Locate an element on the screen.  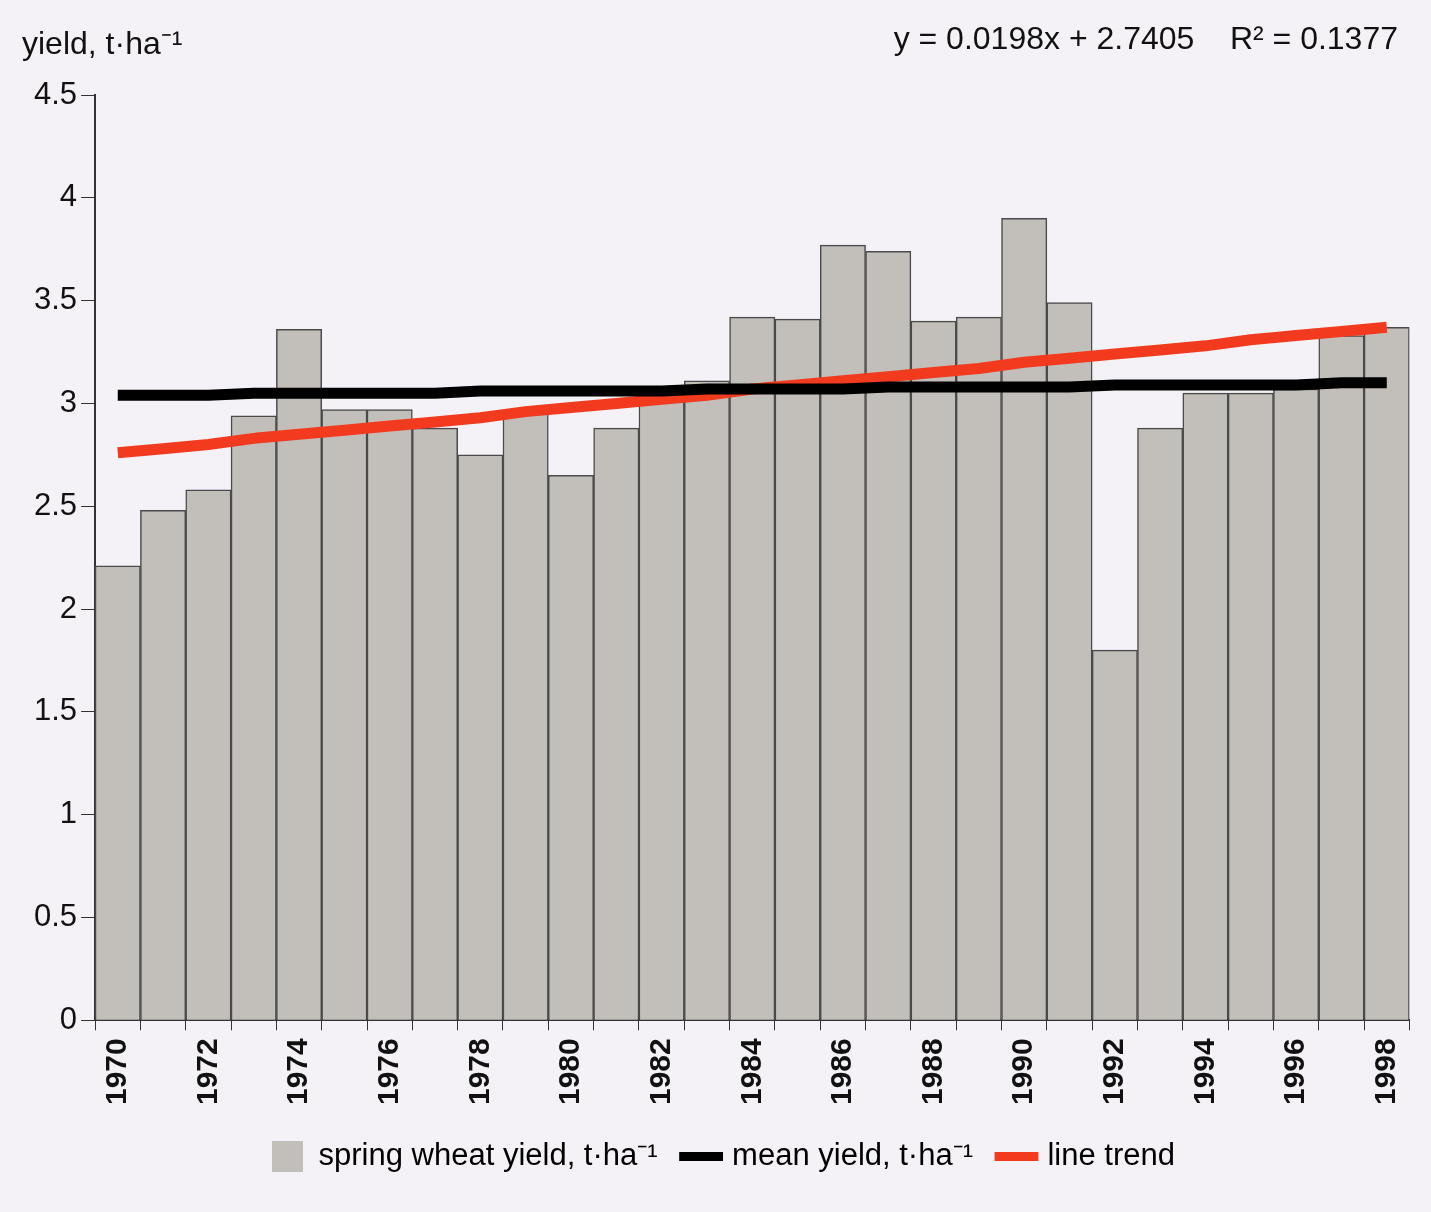
y-tick-label: 0.5 is located at coordinates (55, 915).